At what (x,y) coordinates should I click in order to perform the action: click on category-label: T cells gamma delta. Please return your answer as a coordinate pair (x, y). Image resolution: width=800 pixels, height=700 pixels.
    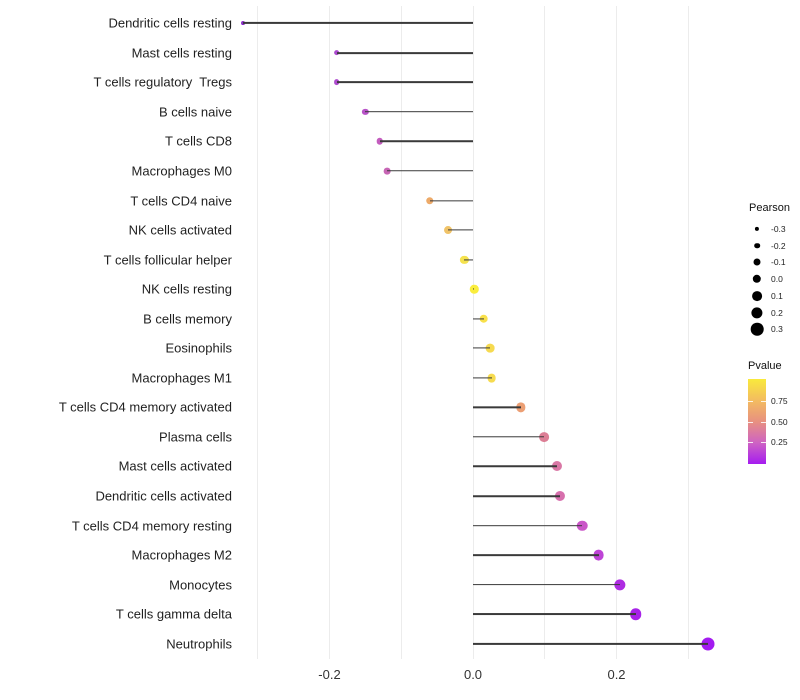
    Looking at the image, I should click on (173, 614).